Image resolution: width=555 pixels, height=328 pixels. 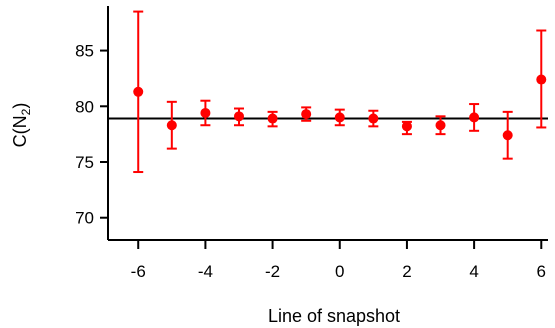 I want to click on y-tick-label: 85, so click(x=84, y=51).